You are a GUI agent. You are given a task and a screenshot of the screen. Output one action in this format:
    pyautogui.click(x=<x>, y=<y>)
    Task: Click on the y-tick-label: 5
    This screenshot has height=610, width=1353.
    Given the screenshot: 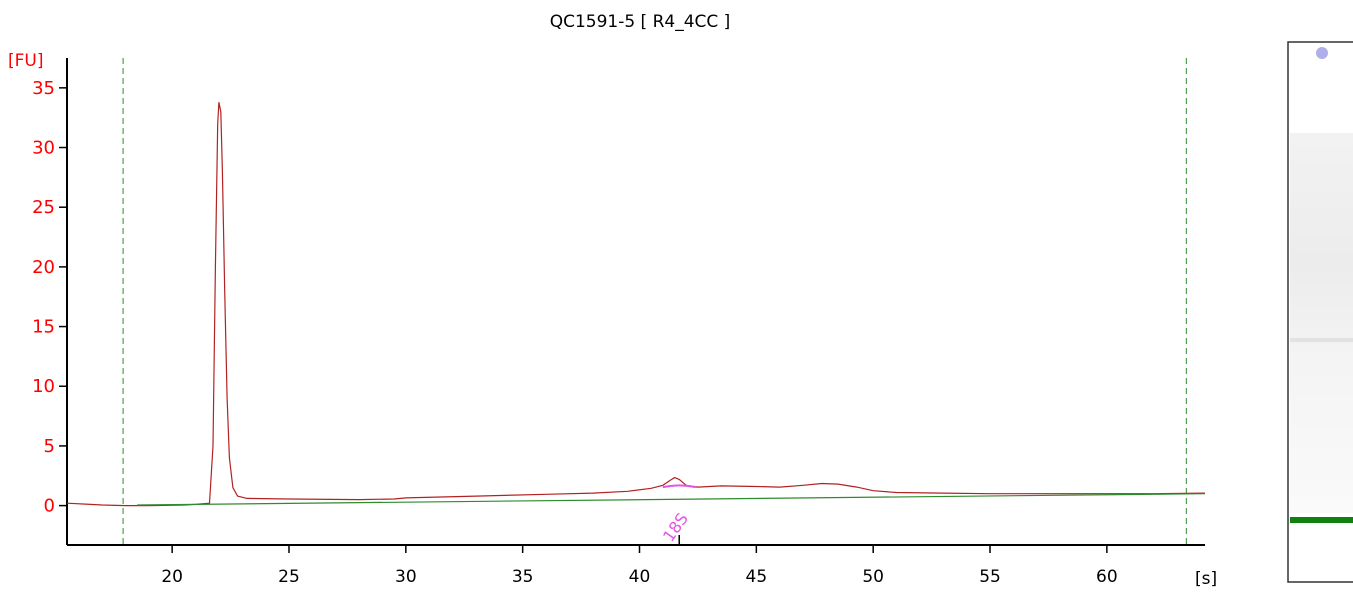 What is the action you would take?
    pyautogui.click(x=49, y=446)
    